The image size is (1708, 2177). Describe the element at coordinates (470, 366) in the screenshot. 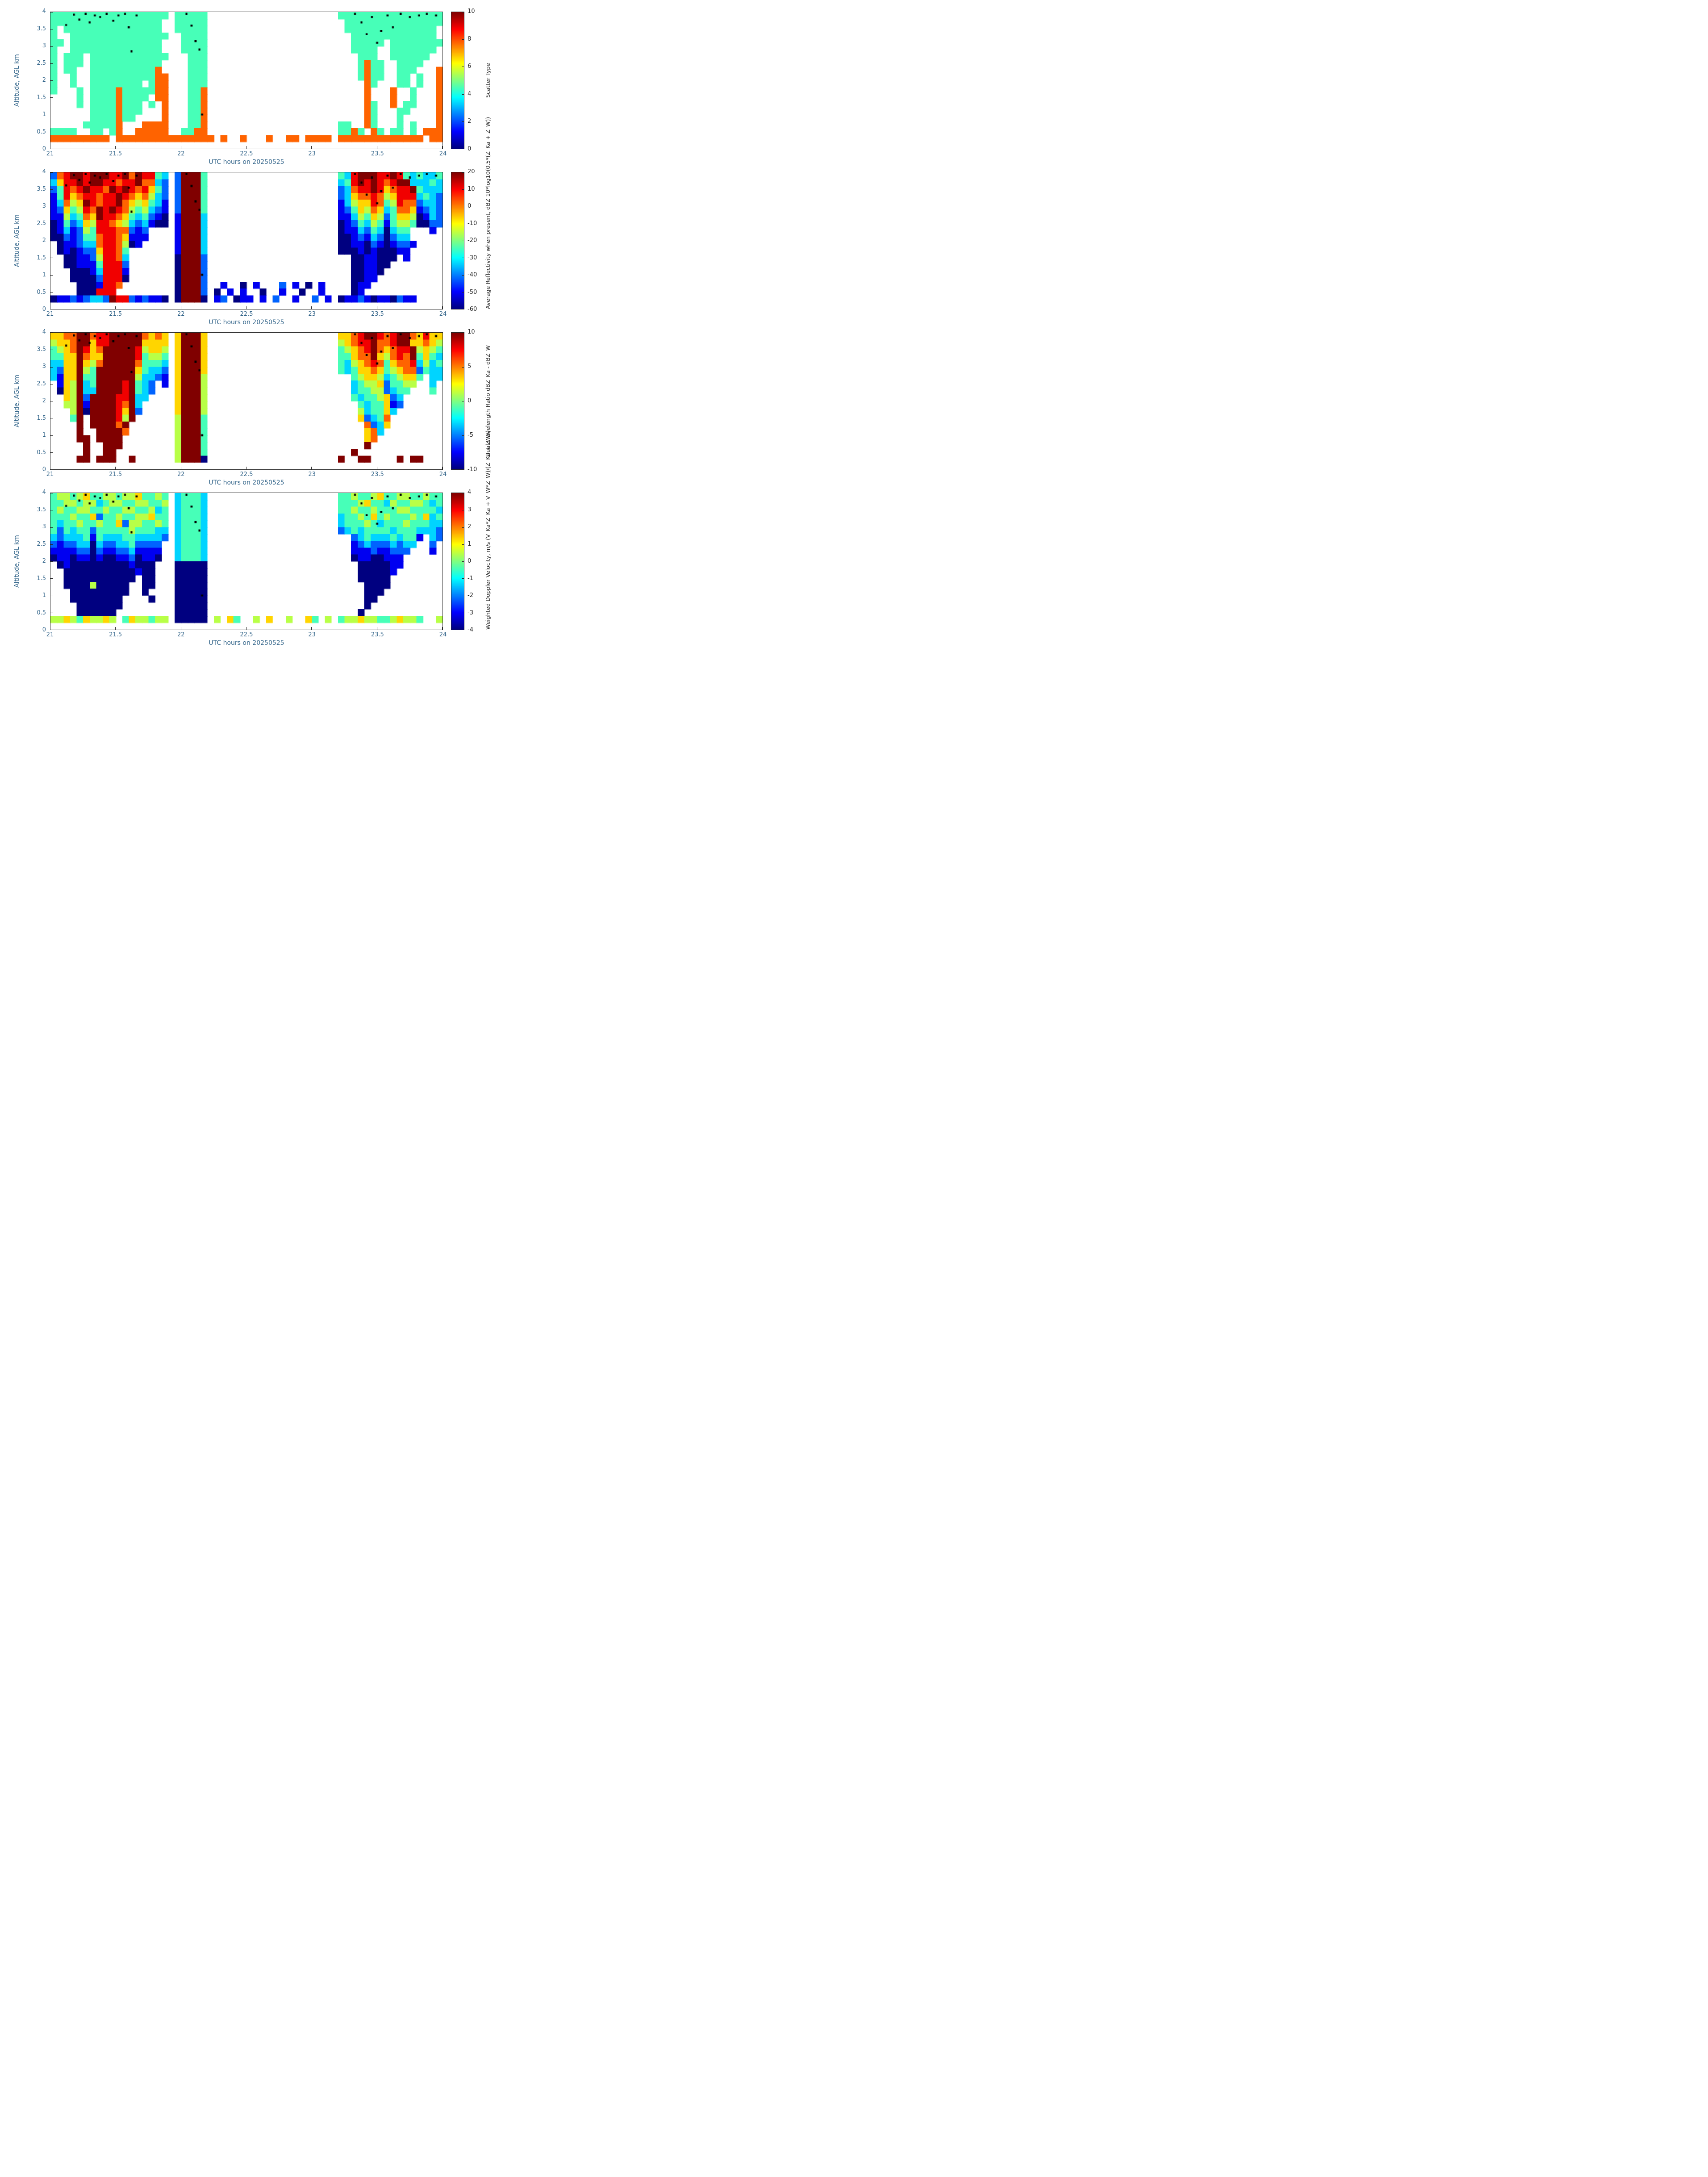

I see `colorbar-tick-label: 5` at that location.